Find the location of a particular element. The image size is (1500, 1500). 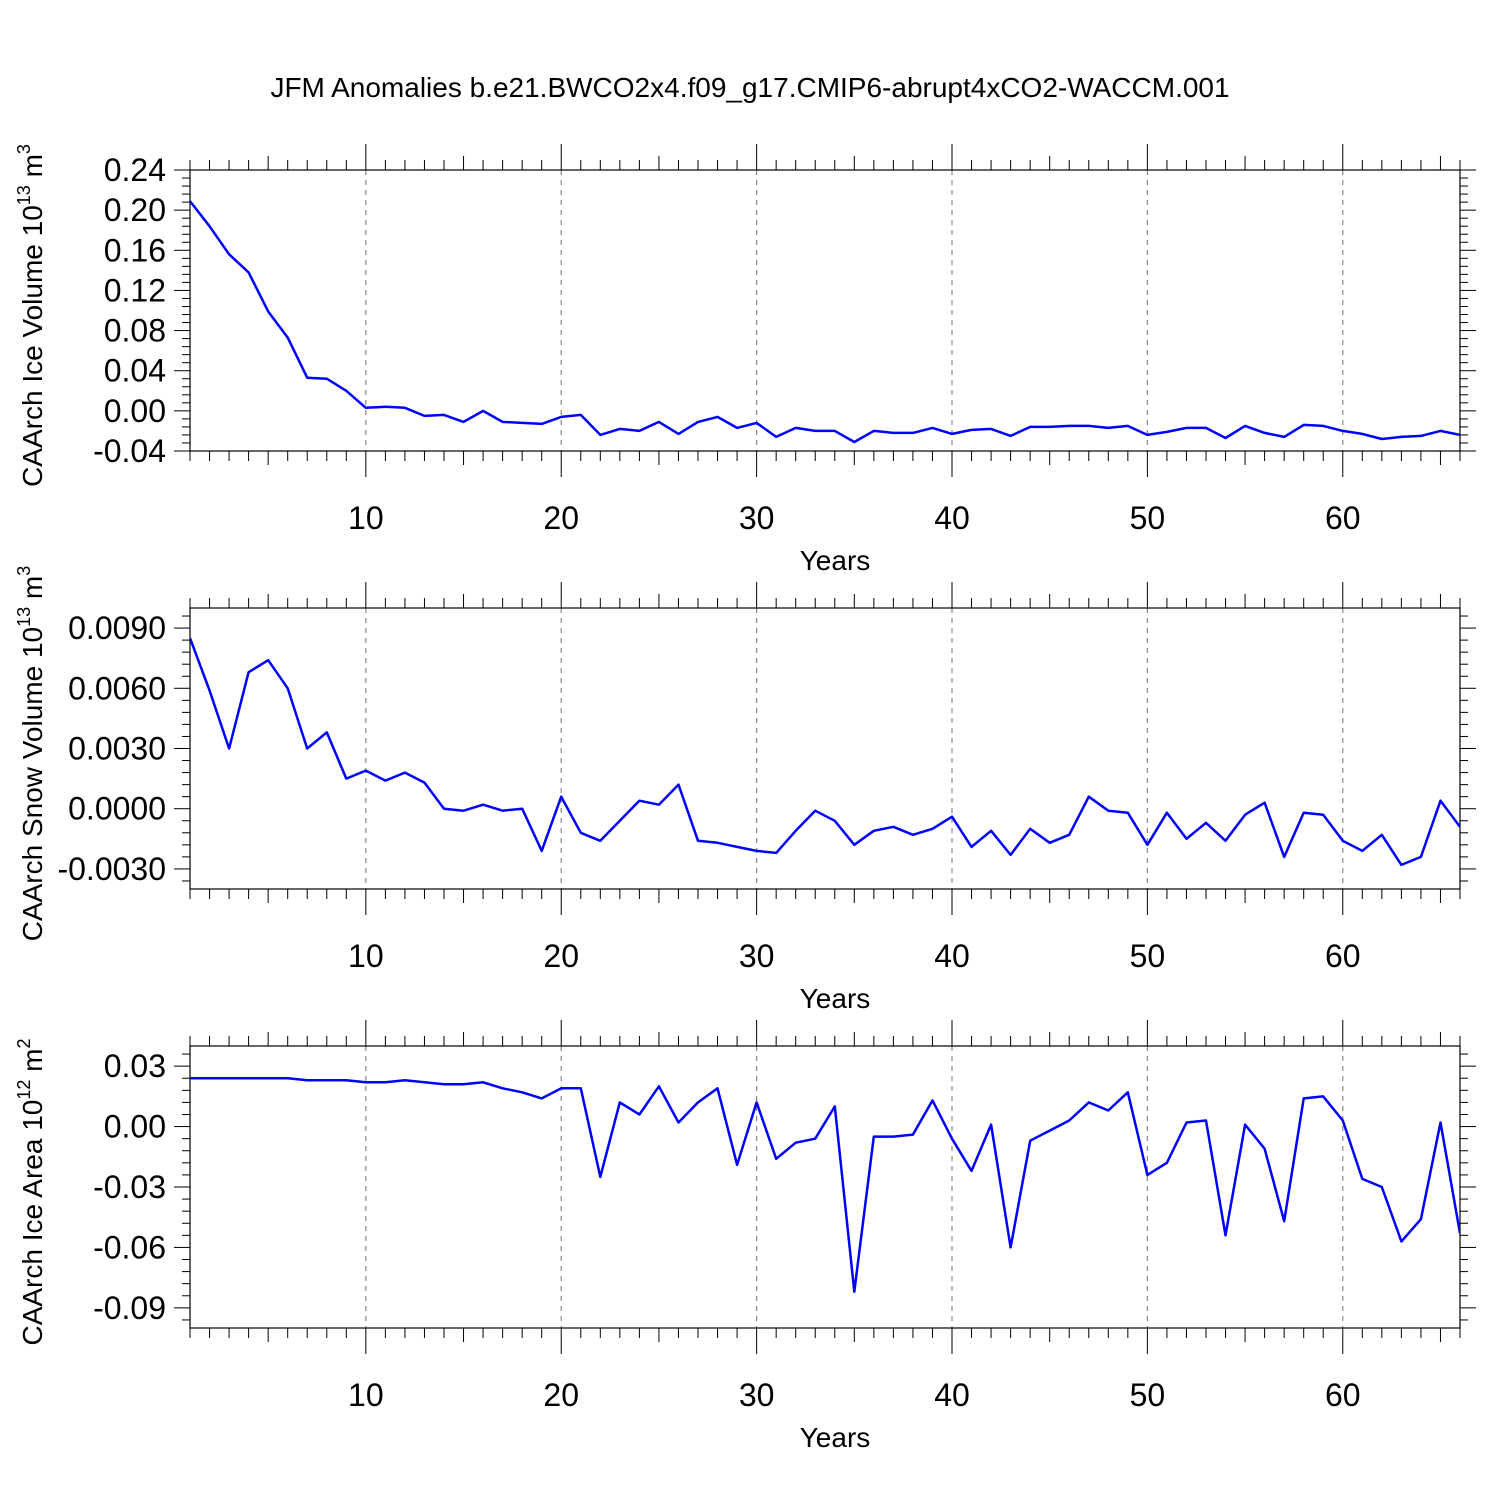

y-axis-label: CAArch Snow Volume 1013 m3 is located at coordinates (31, 754).